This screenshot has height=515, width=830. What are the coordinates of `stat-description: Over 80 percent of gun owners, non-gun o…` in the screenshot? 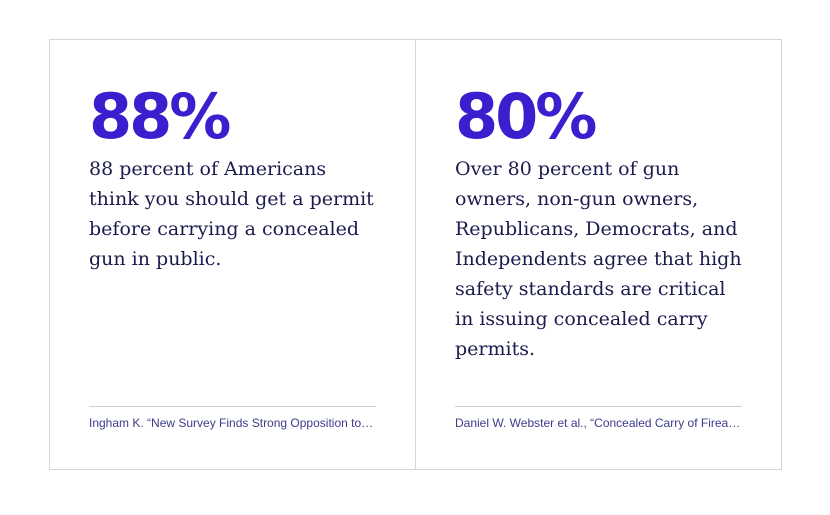 It's located at (598, 259).